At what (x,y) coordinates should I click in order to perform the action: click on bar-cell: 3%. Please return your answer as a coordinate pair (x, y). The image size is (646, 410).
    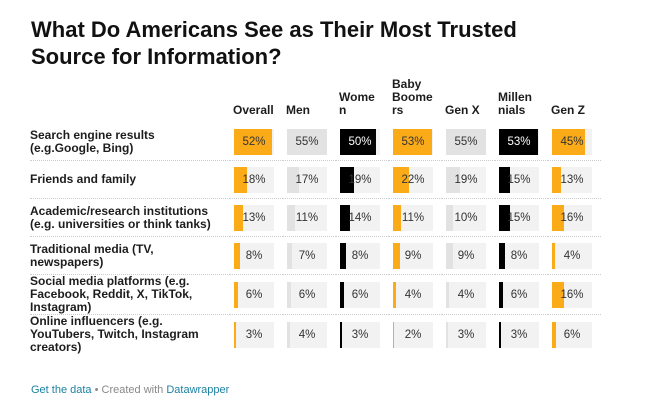
    Looking at the image, I should click on (360, 334).